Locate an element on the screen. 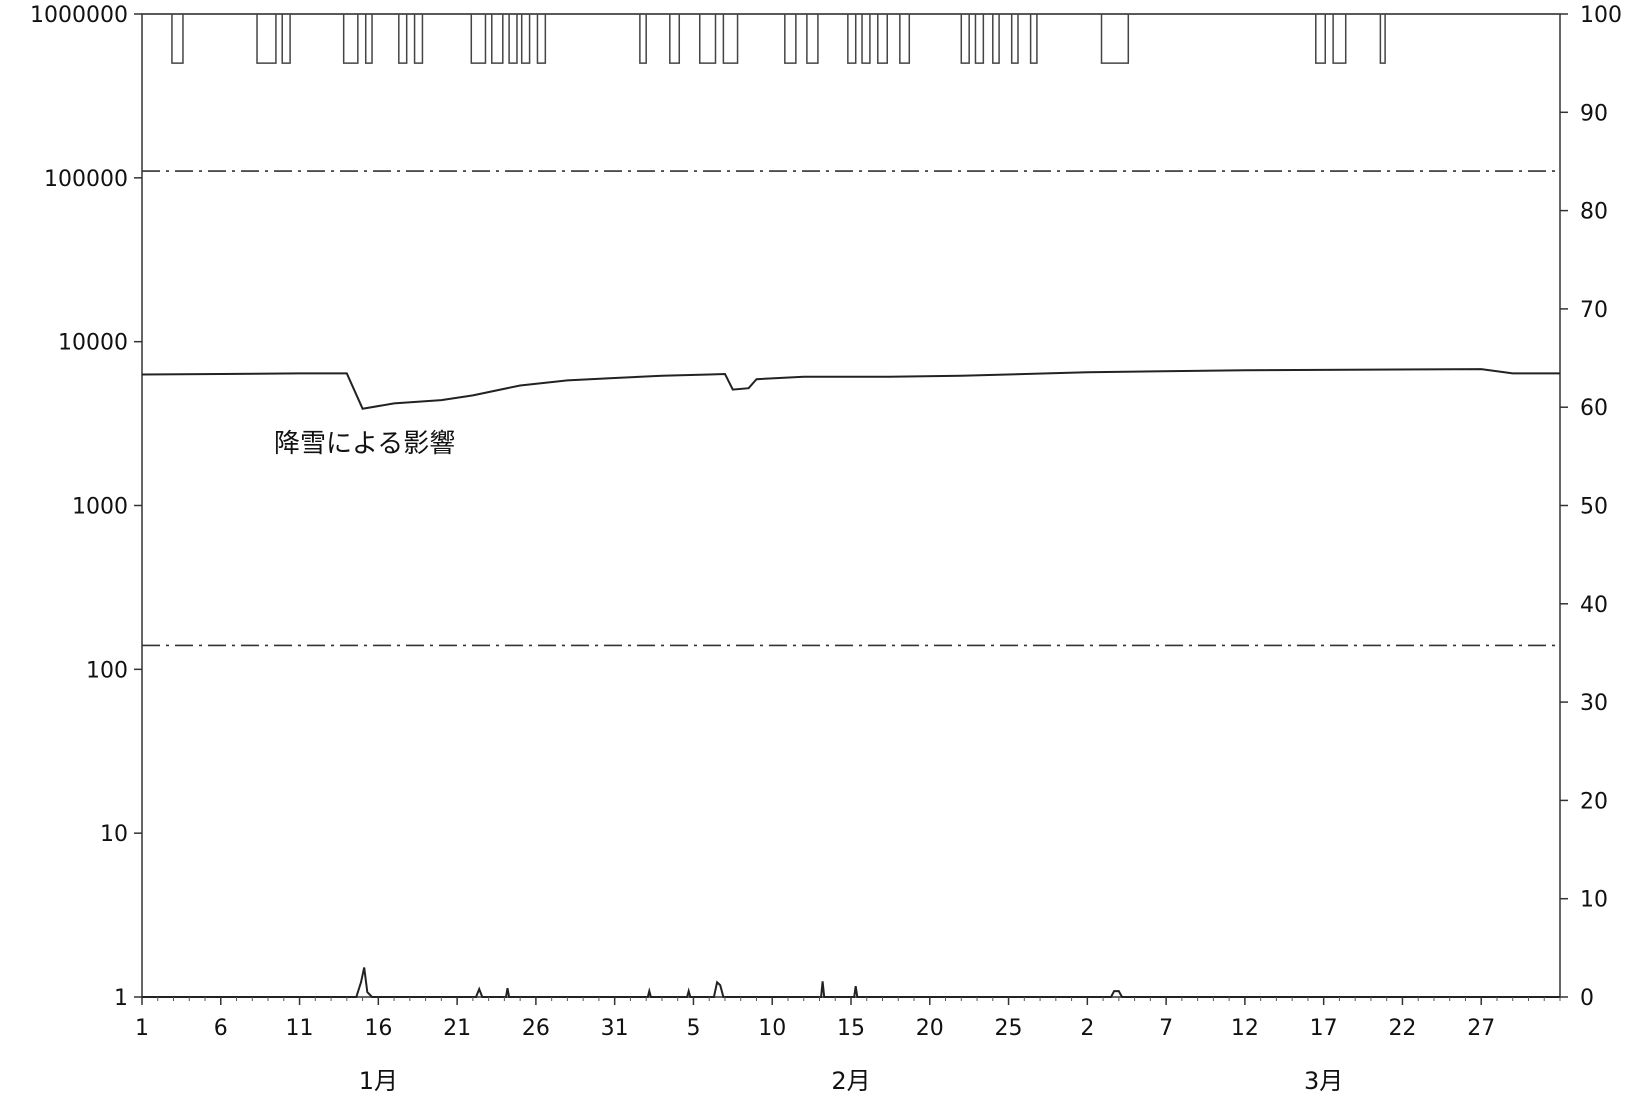 The height and width of the screenshot is (1101, 1629). month-label: 1月 is located at coordinates (378, 1081).